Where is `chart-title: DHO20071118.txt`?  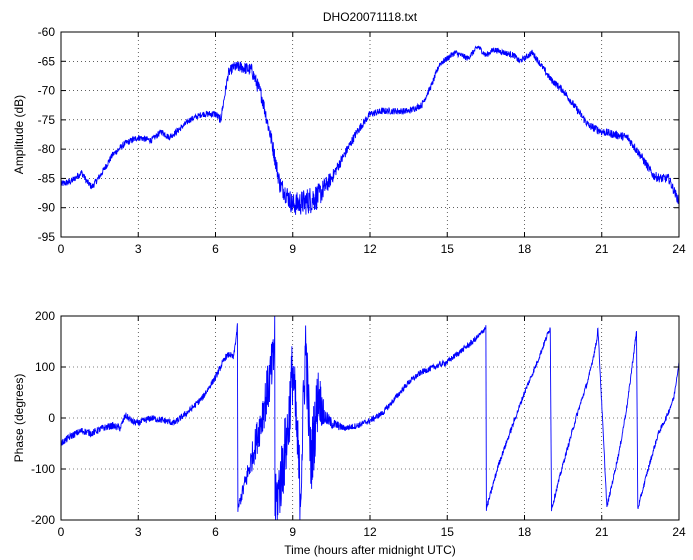 chart-title: DHO20071118.txt is located at coordinates (370, 17).